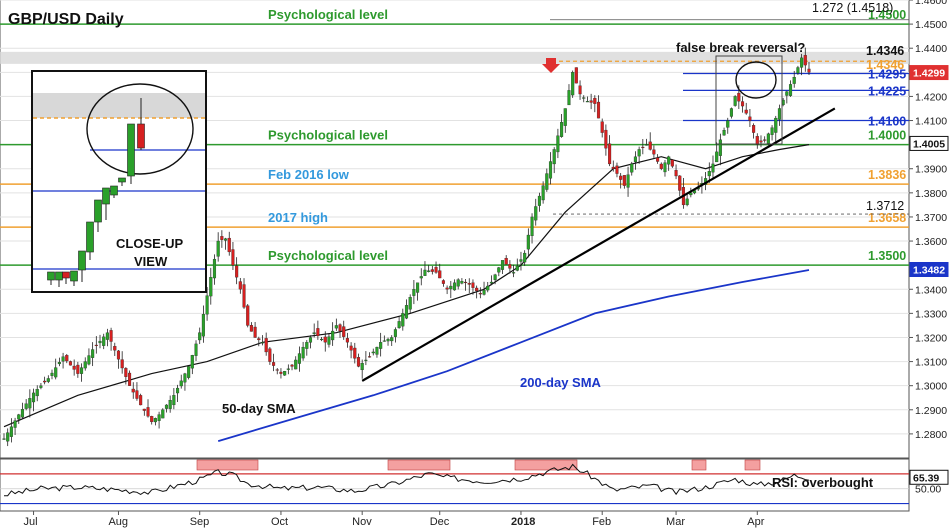  I want to click on price-tick-label: 1.2900, so click(931, 411).